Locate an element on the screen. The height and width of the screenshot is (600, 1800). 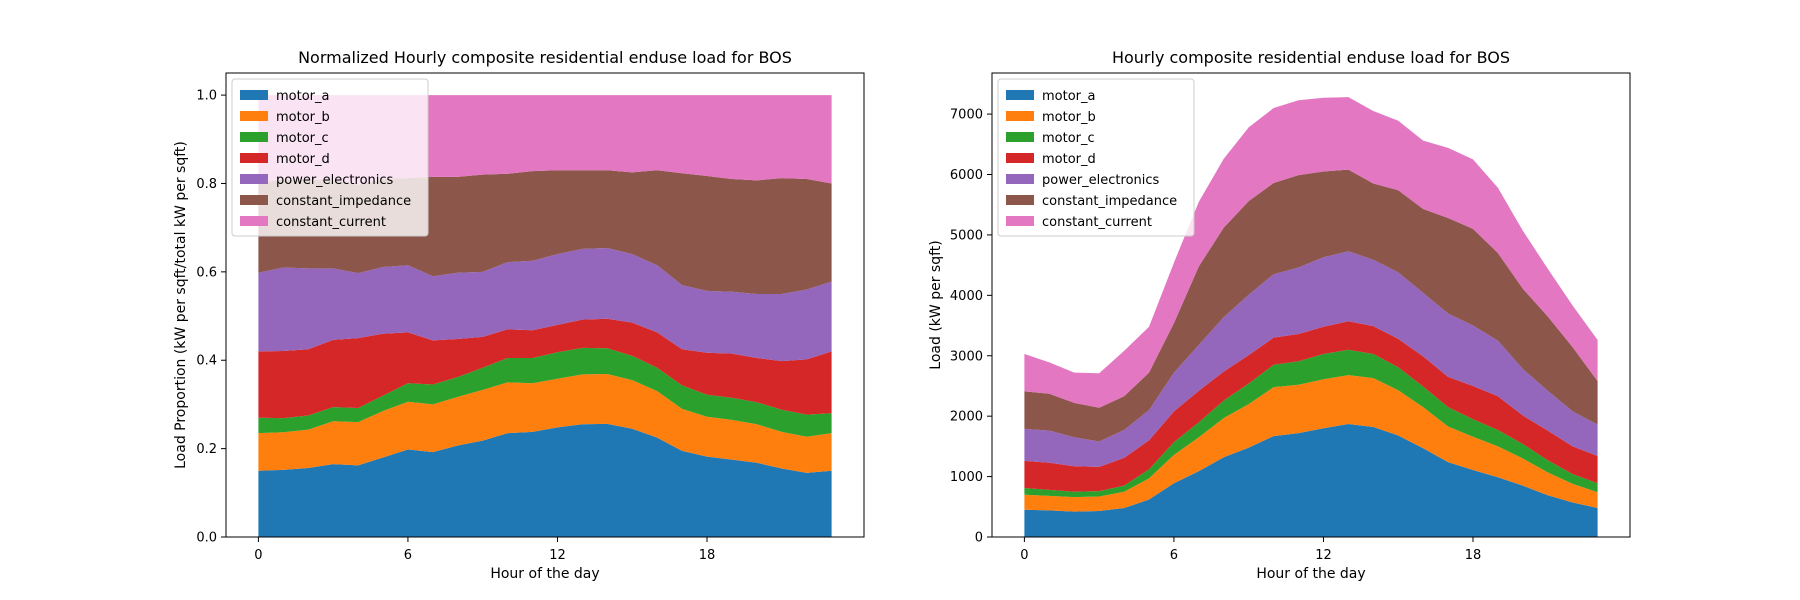
y-tick-label: 0 is located at coordinates (979, 538).